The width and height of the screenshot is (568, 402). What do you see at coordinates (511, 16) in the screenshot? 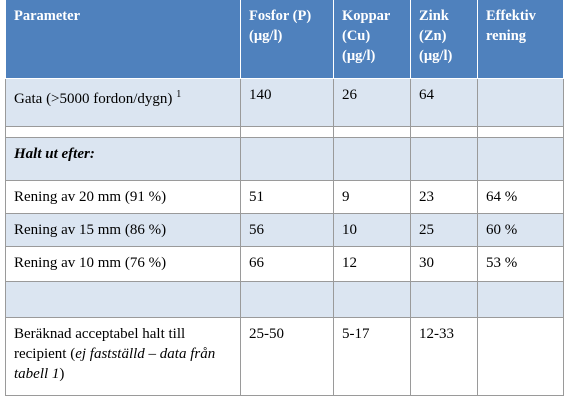
I see `header-text: Effektiv` at bounding box center [511, 16].